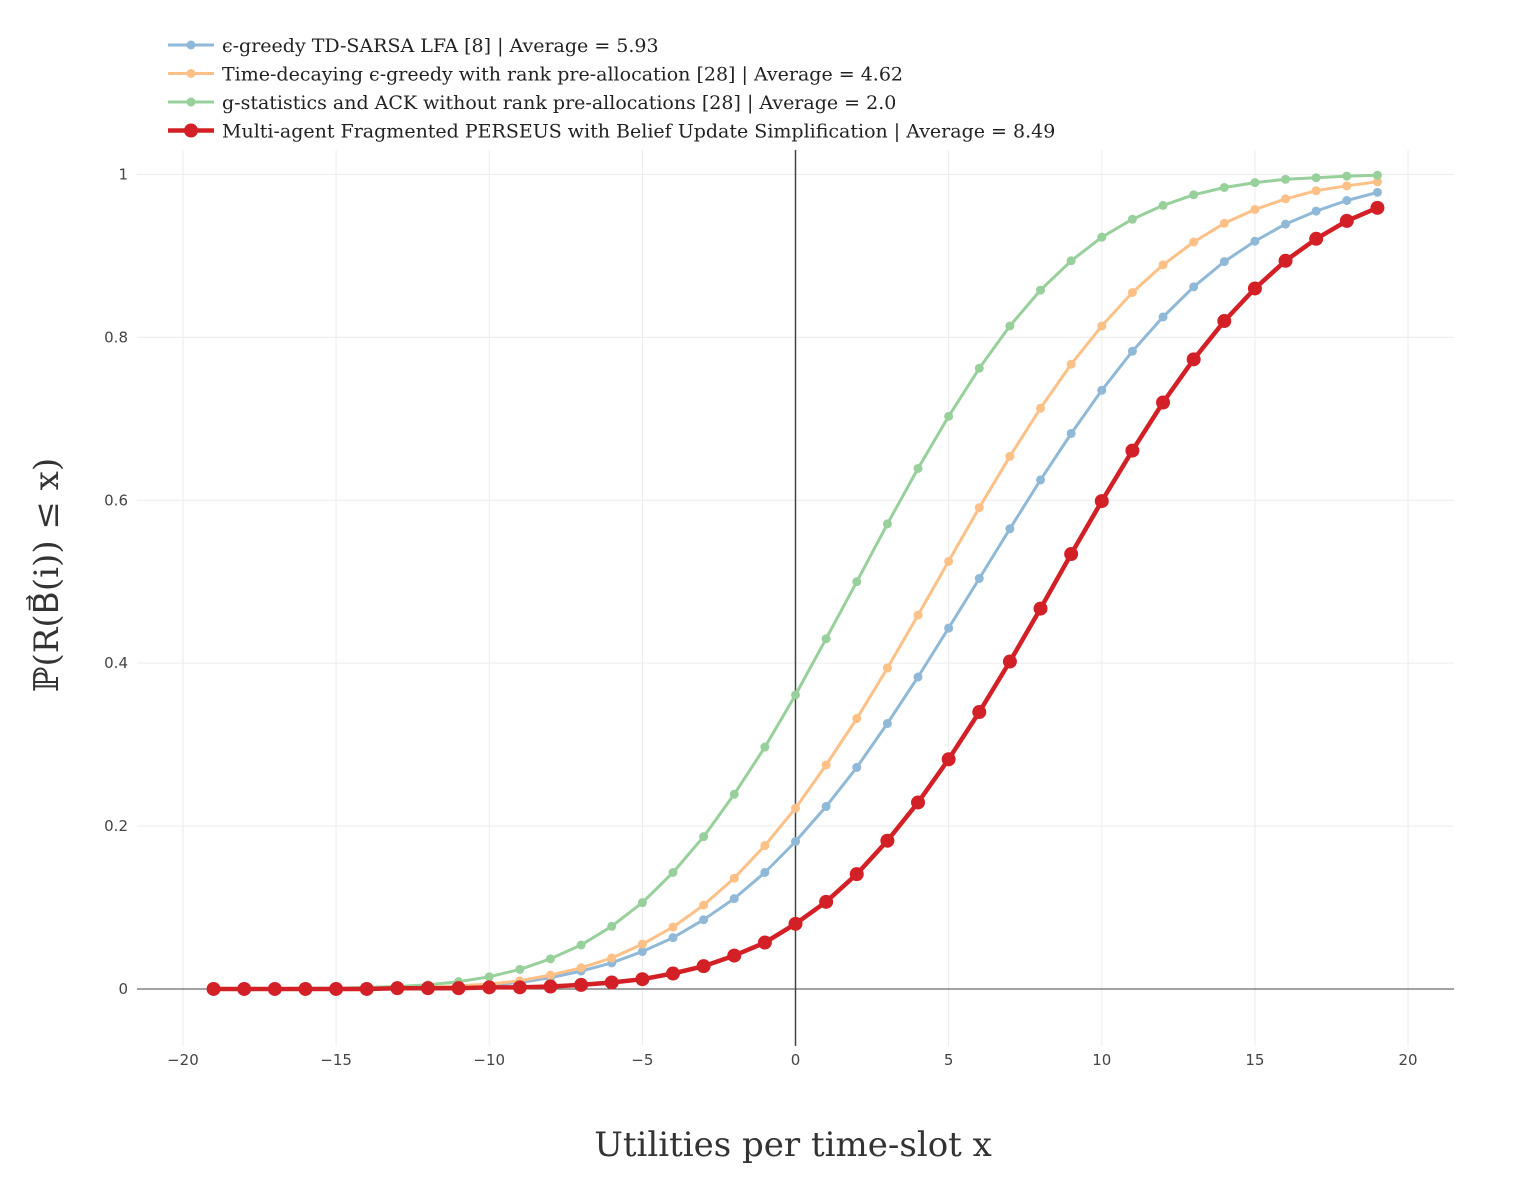 The width and height of the screenshot is (1527, 1177). What do you see at coordinates (46, 575) in the screenshot?
I see `y-axis-title: ℙ(R(B⃗(i)) ≤ x)` at bounding box center [46, 575].